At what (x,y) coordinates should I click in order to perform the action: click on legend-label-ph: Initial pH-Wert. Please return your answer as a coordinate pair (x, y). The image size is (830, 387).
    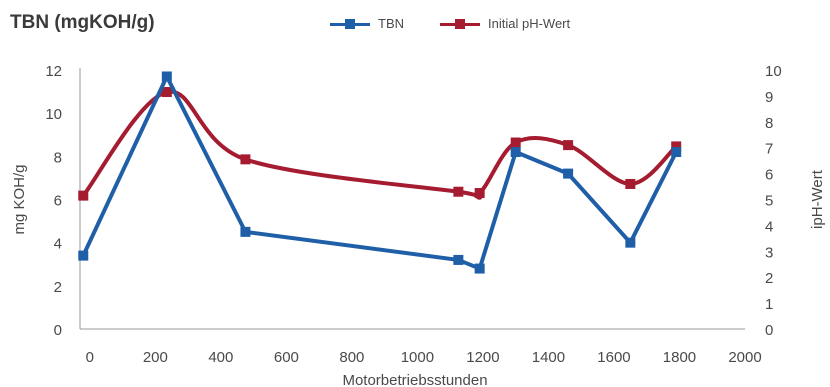
    Looking at the image, I should click on (529, 23).